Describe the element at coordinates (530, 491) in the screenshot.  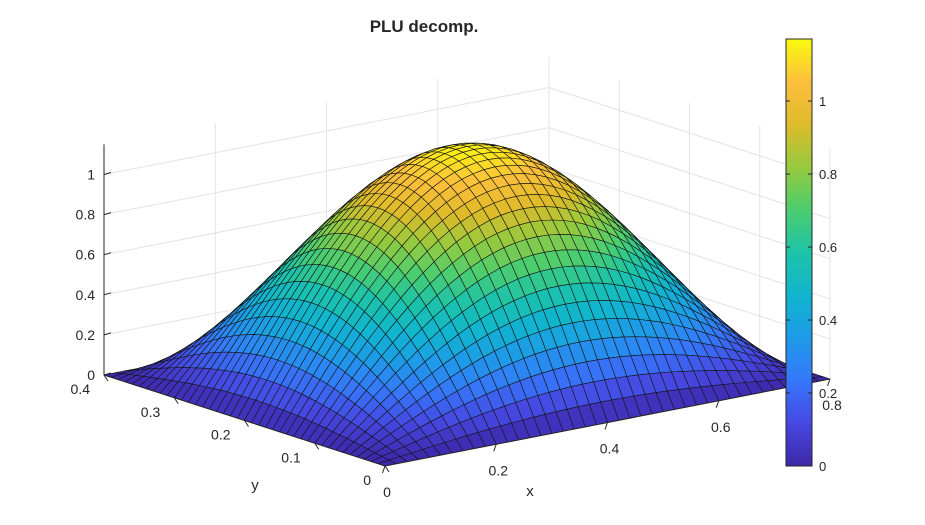
I see `x-axis-label: x` at that location.